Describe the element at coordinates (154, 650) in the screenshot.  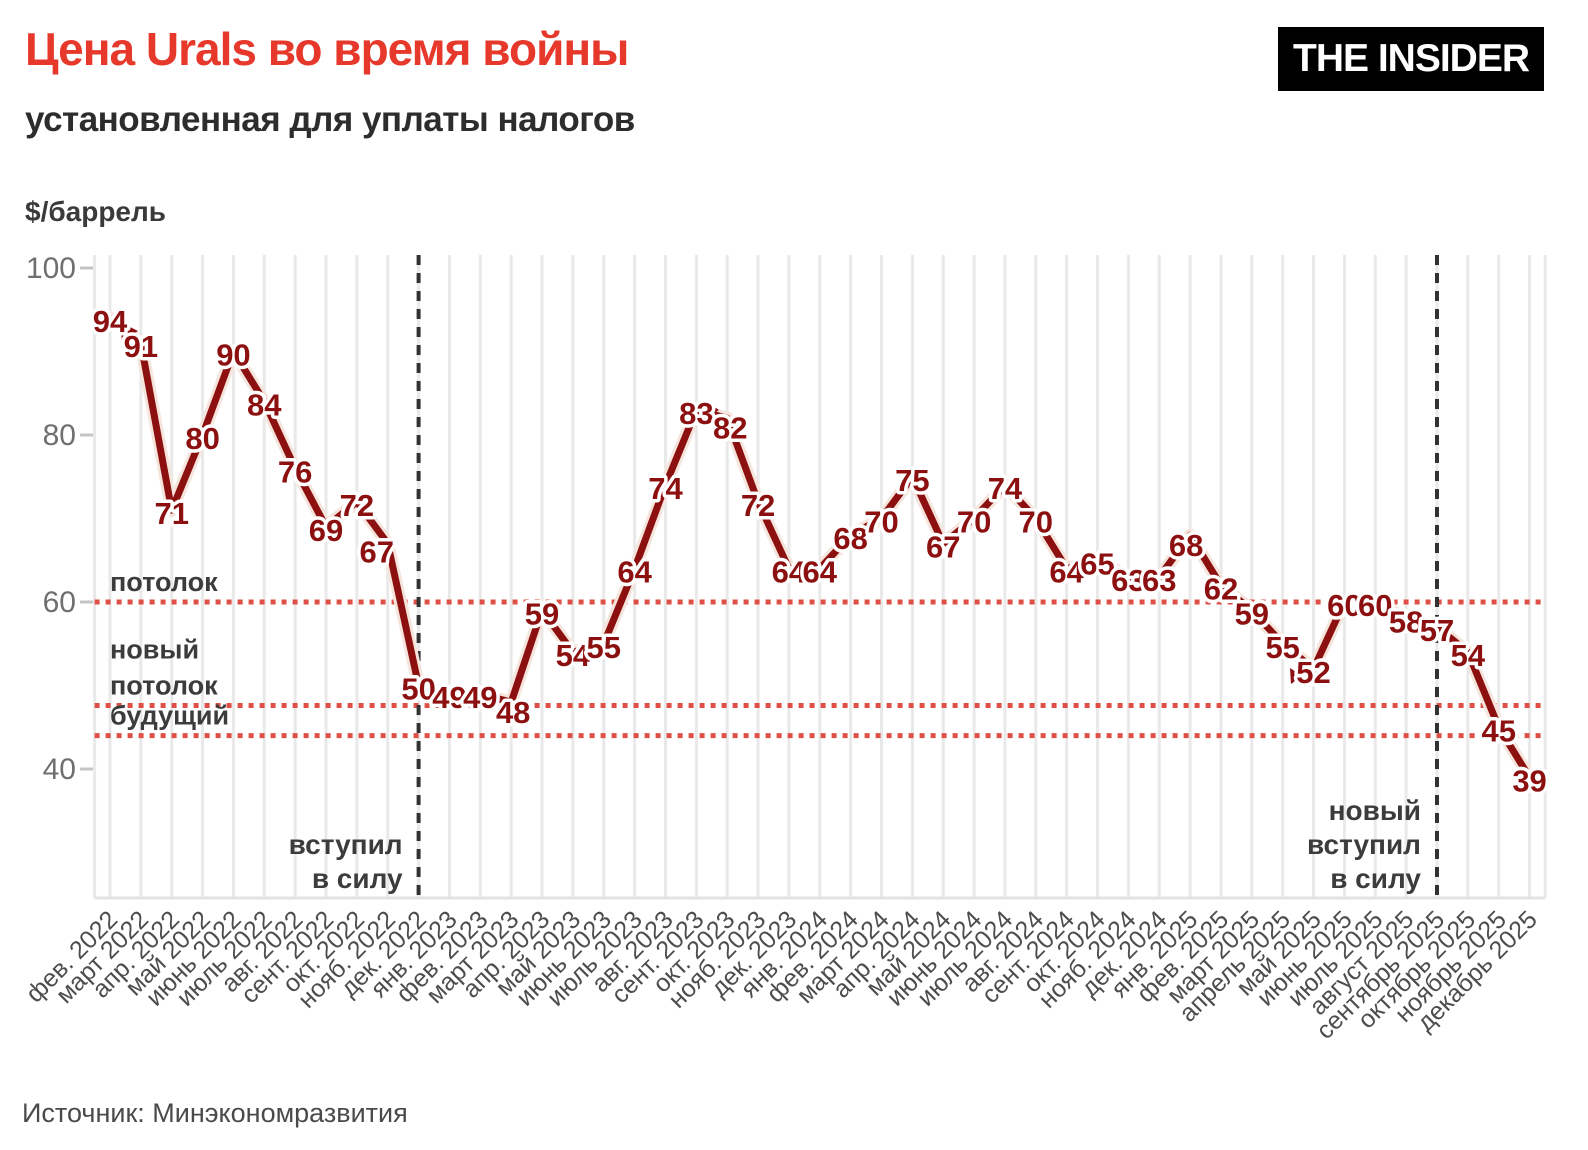
I see `price-cap-label-new-cap: новый` at that location.